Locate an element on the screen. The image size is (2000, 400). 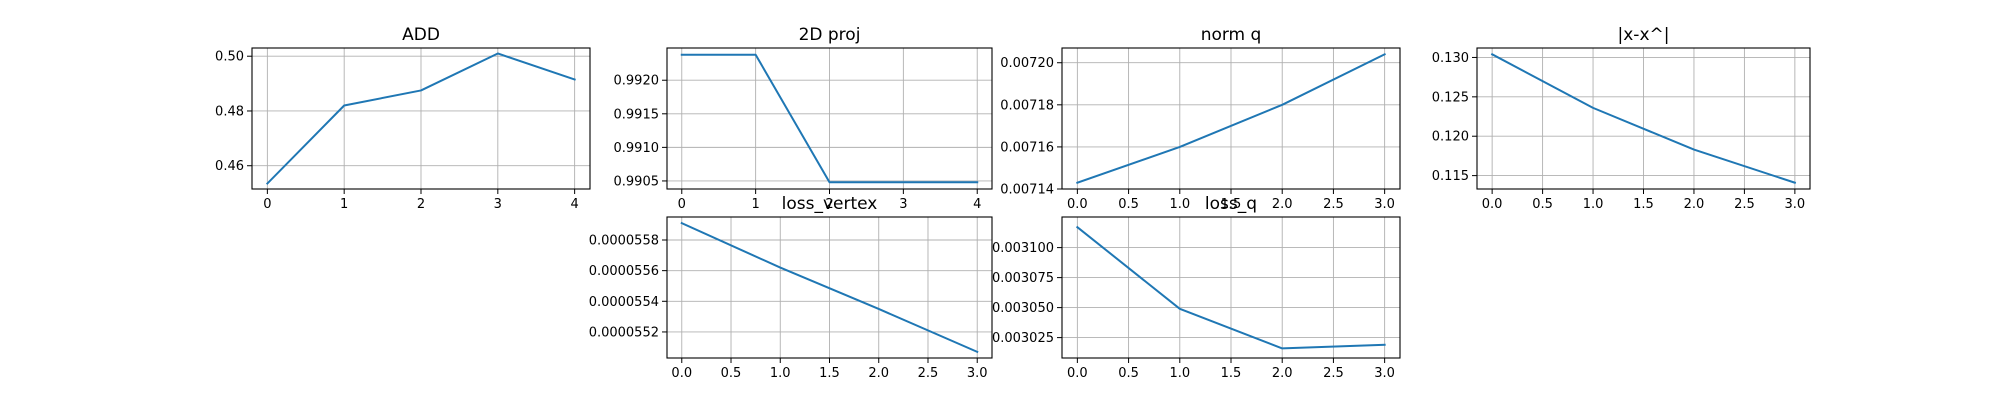
y-tick-label: 0.0000554 is located at coordinates (624, 302).